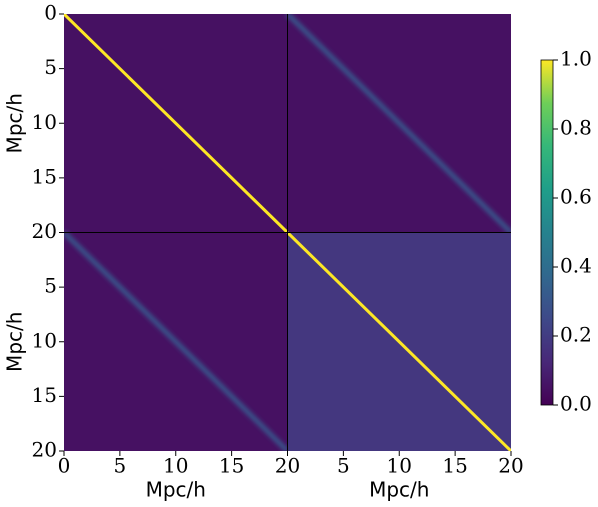 The width and height of the screenshot is (598, 507). What do you see at coordinates (576, 266) in the screenshot?
I see `colorbar-tick-label: 0.4` at bounding box center [576, 266].